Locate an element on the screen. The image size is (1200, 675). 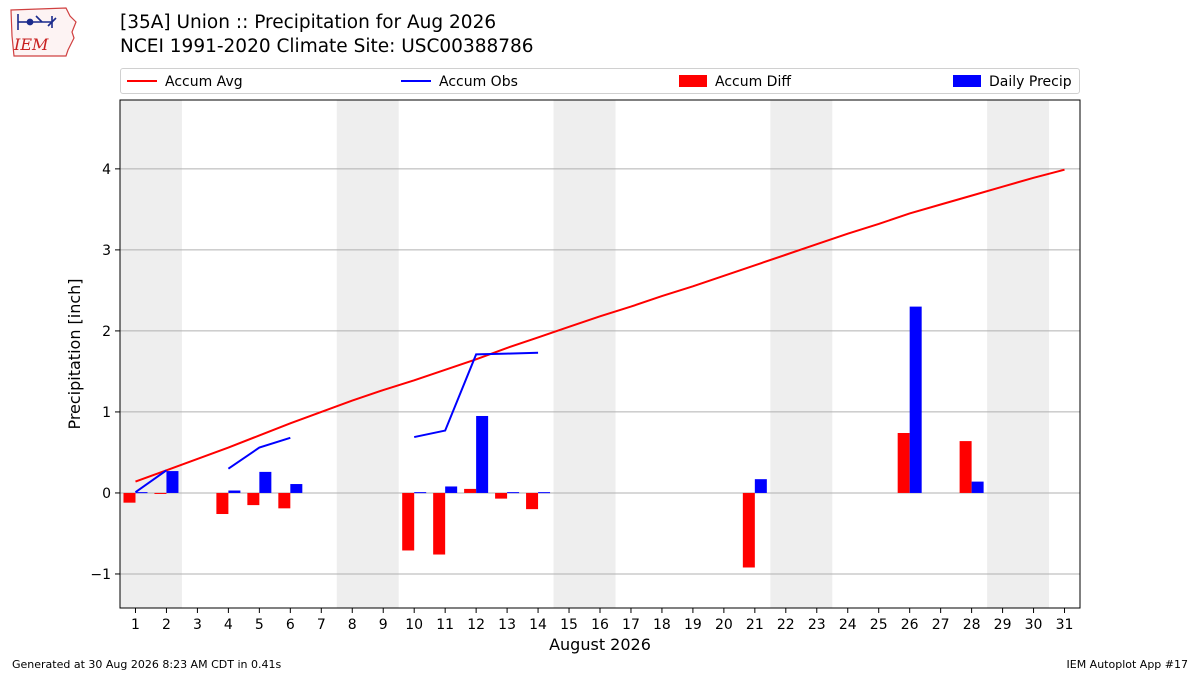
y-tick-label: 4 is located at coordinates (106, 170).